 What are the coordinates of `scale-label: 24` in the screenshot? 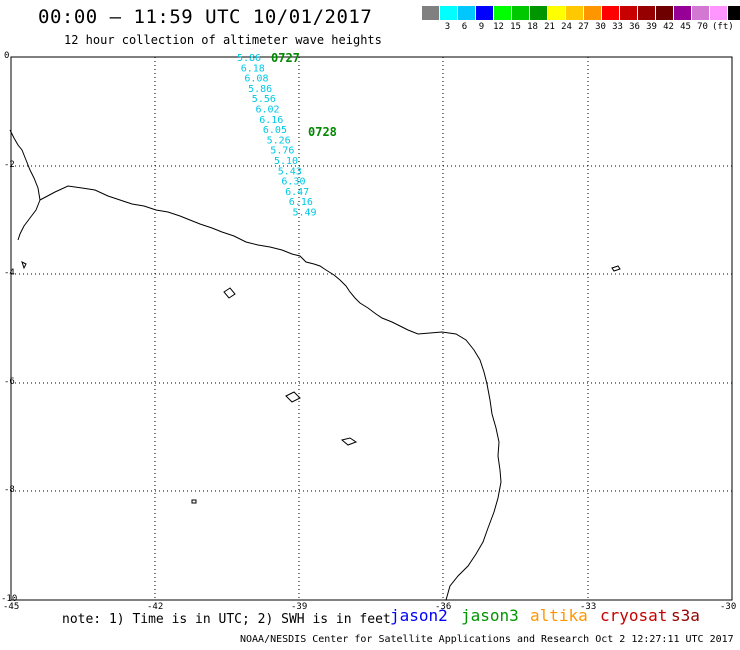 It's located at (566, 27).